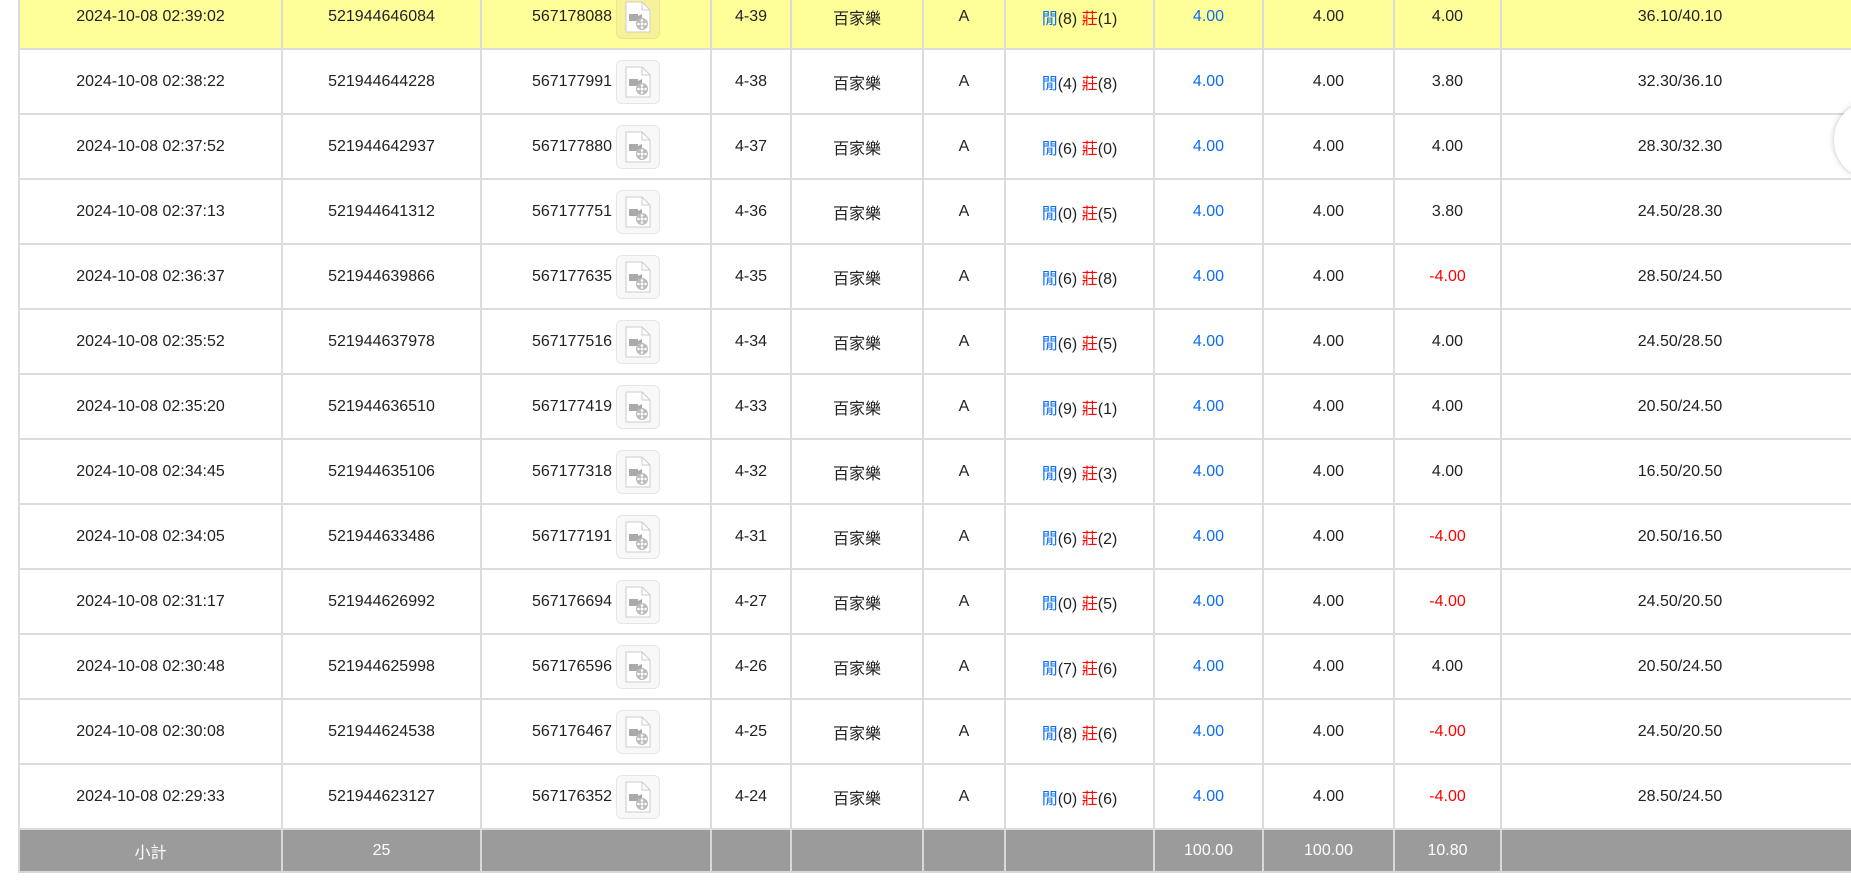  I want to click on bet-id: 521944644228, so click(381, 81).